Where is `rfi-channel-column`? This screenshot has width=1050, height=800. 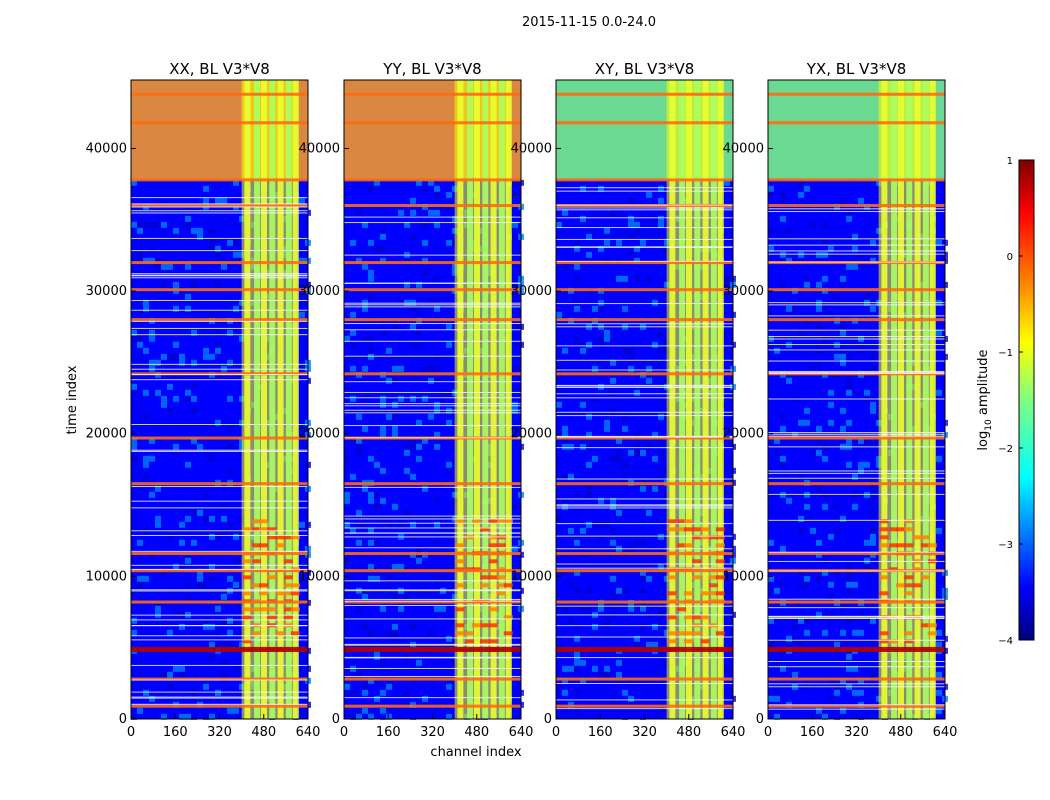 rfi-channel-column is located at coordinates (493, 399).